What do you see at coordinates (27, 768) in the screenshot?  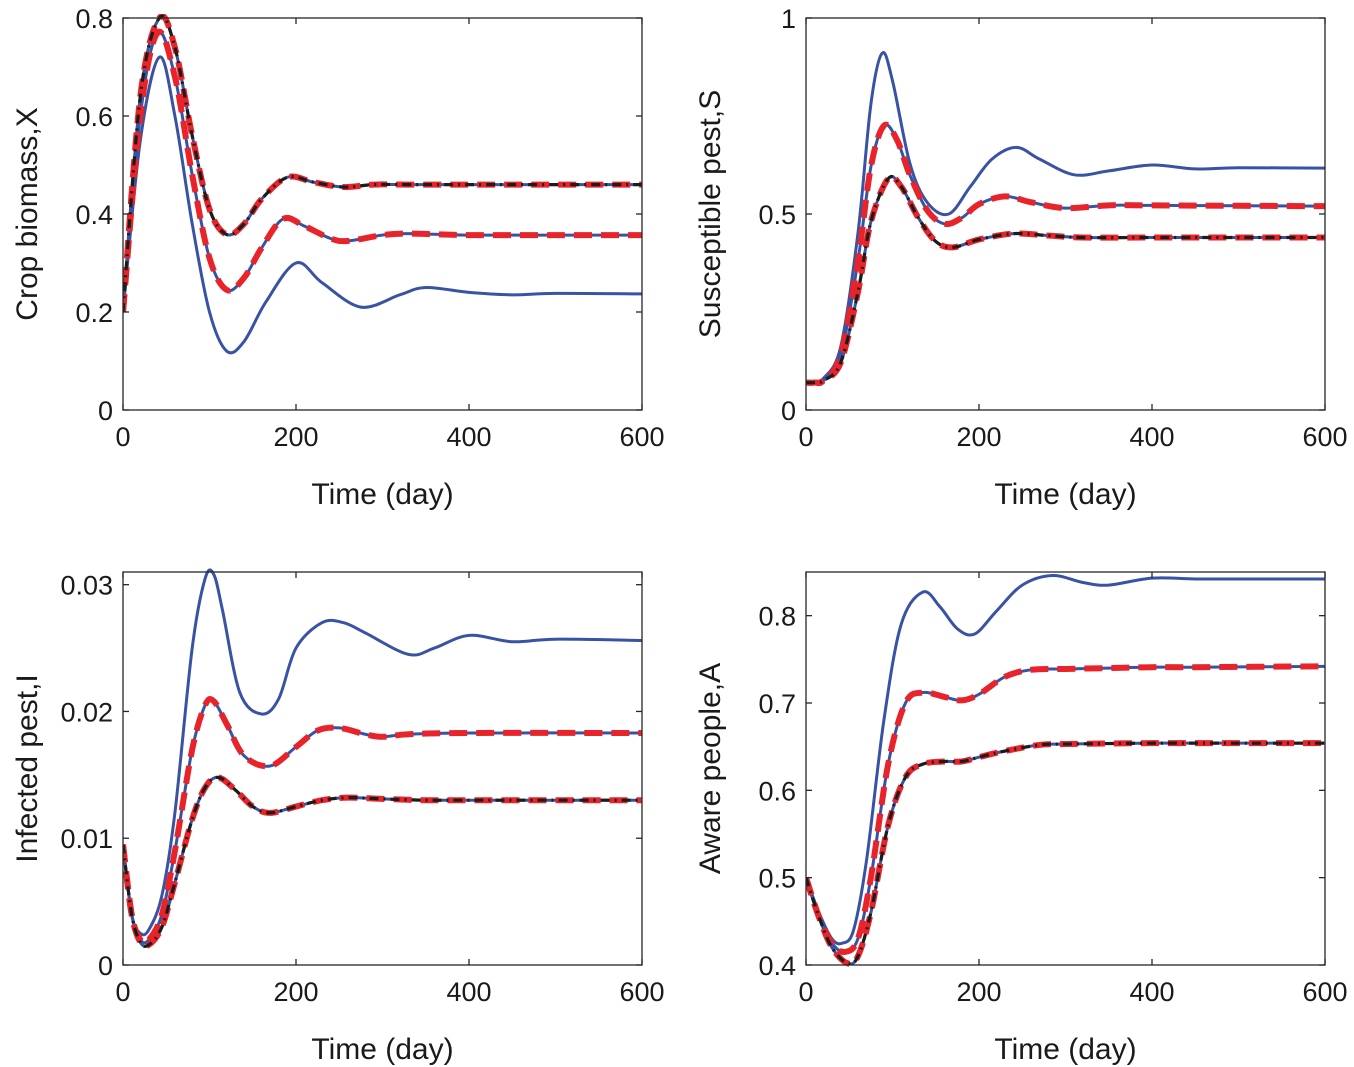 I see `y-axis-label: Infected pest,I` at bounding box center [27, 768].